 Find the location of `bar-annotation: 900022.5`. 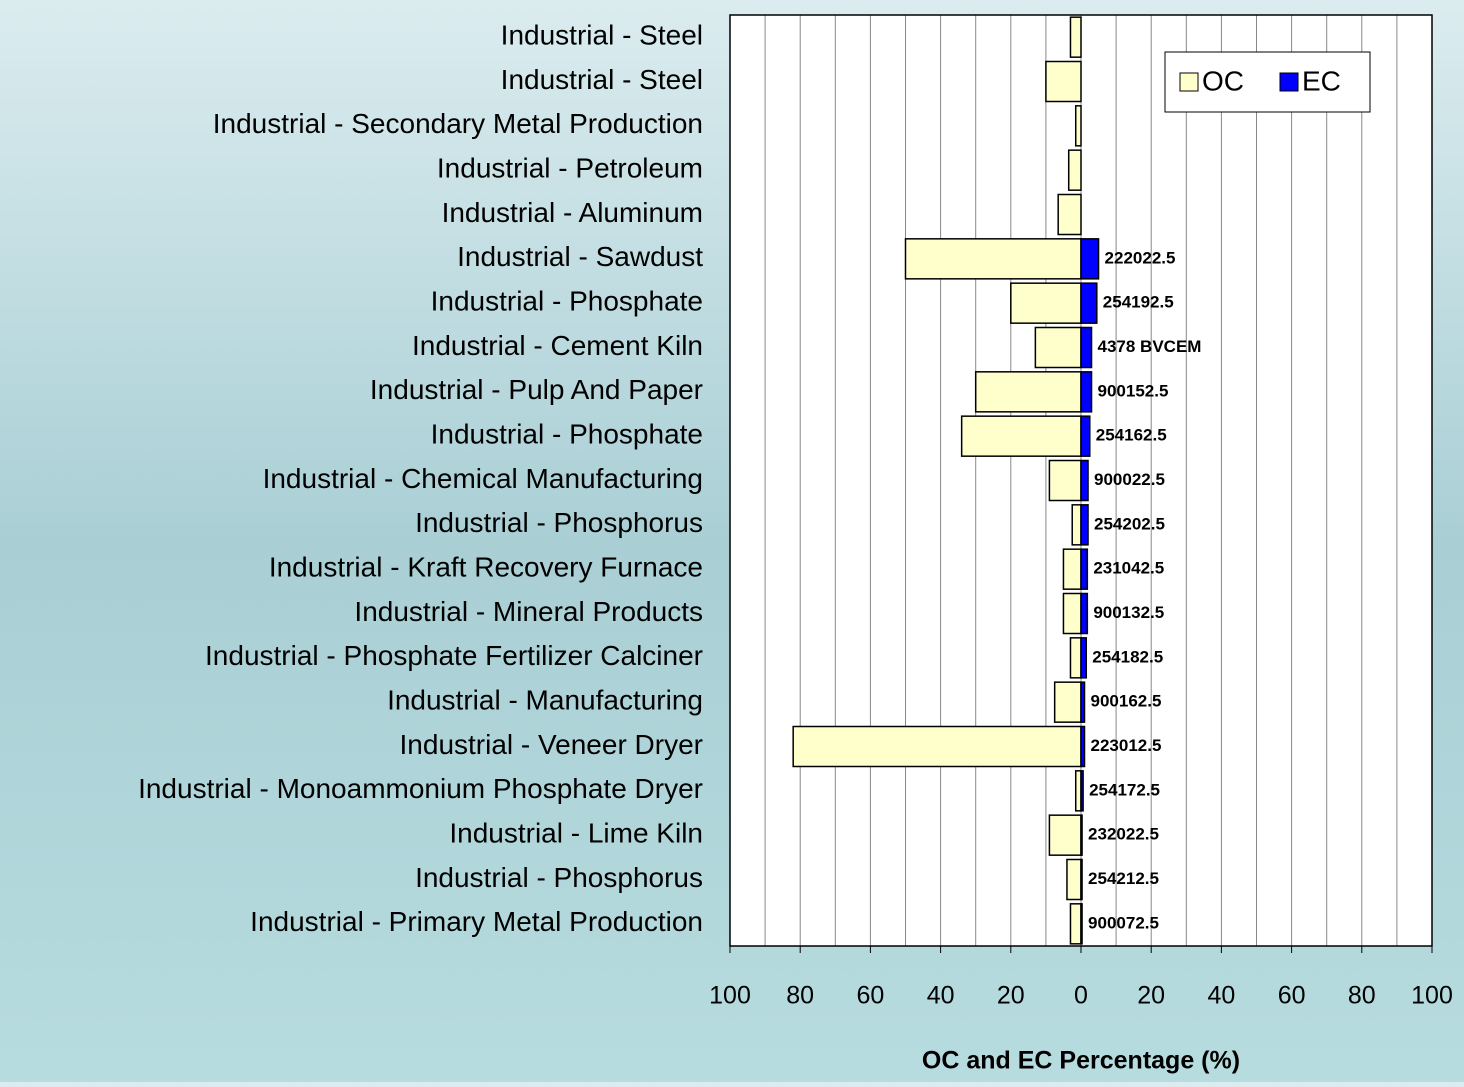

bar-annotation: 900022.5 is located at coordinates (1129, 479).